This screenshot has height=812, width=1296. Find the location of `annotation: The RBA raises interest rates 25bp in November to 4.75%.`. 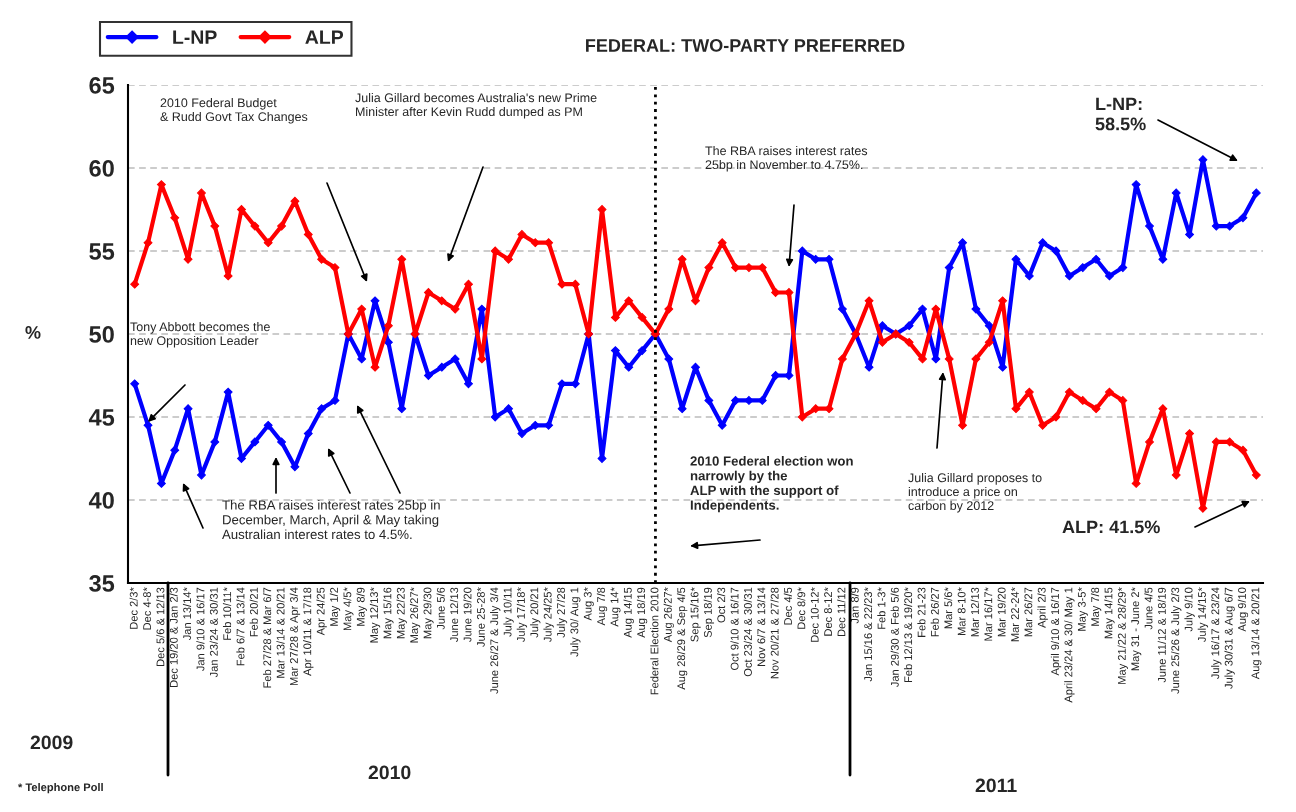

annotation: The RBA raises interest rates 25bp in November to 4.75%. is located at coordinates (786, 159).